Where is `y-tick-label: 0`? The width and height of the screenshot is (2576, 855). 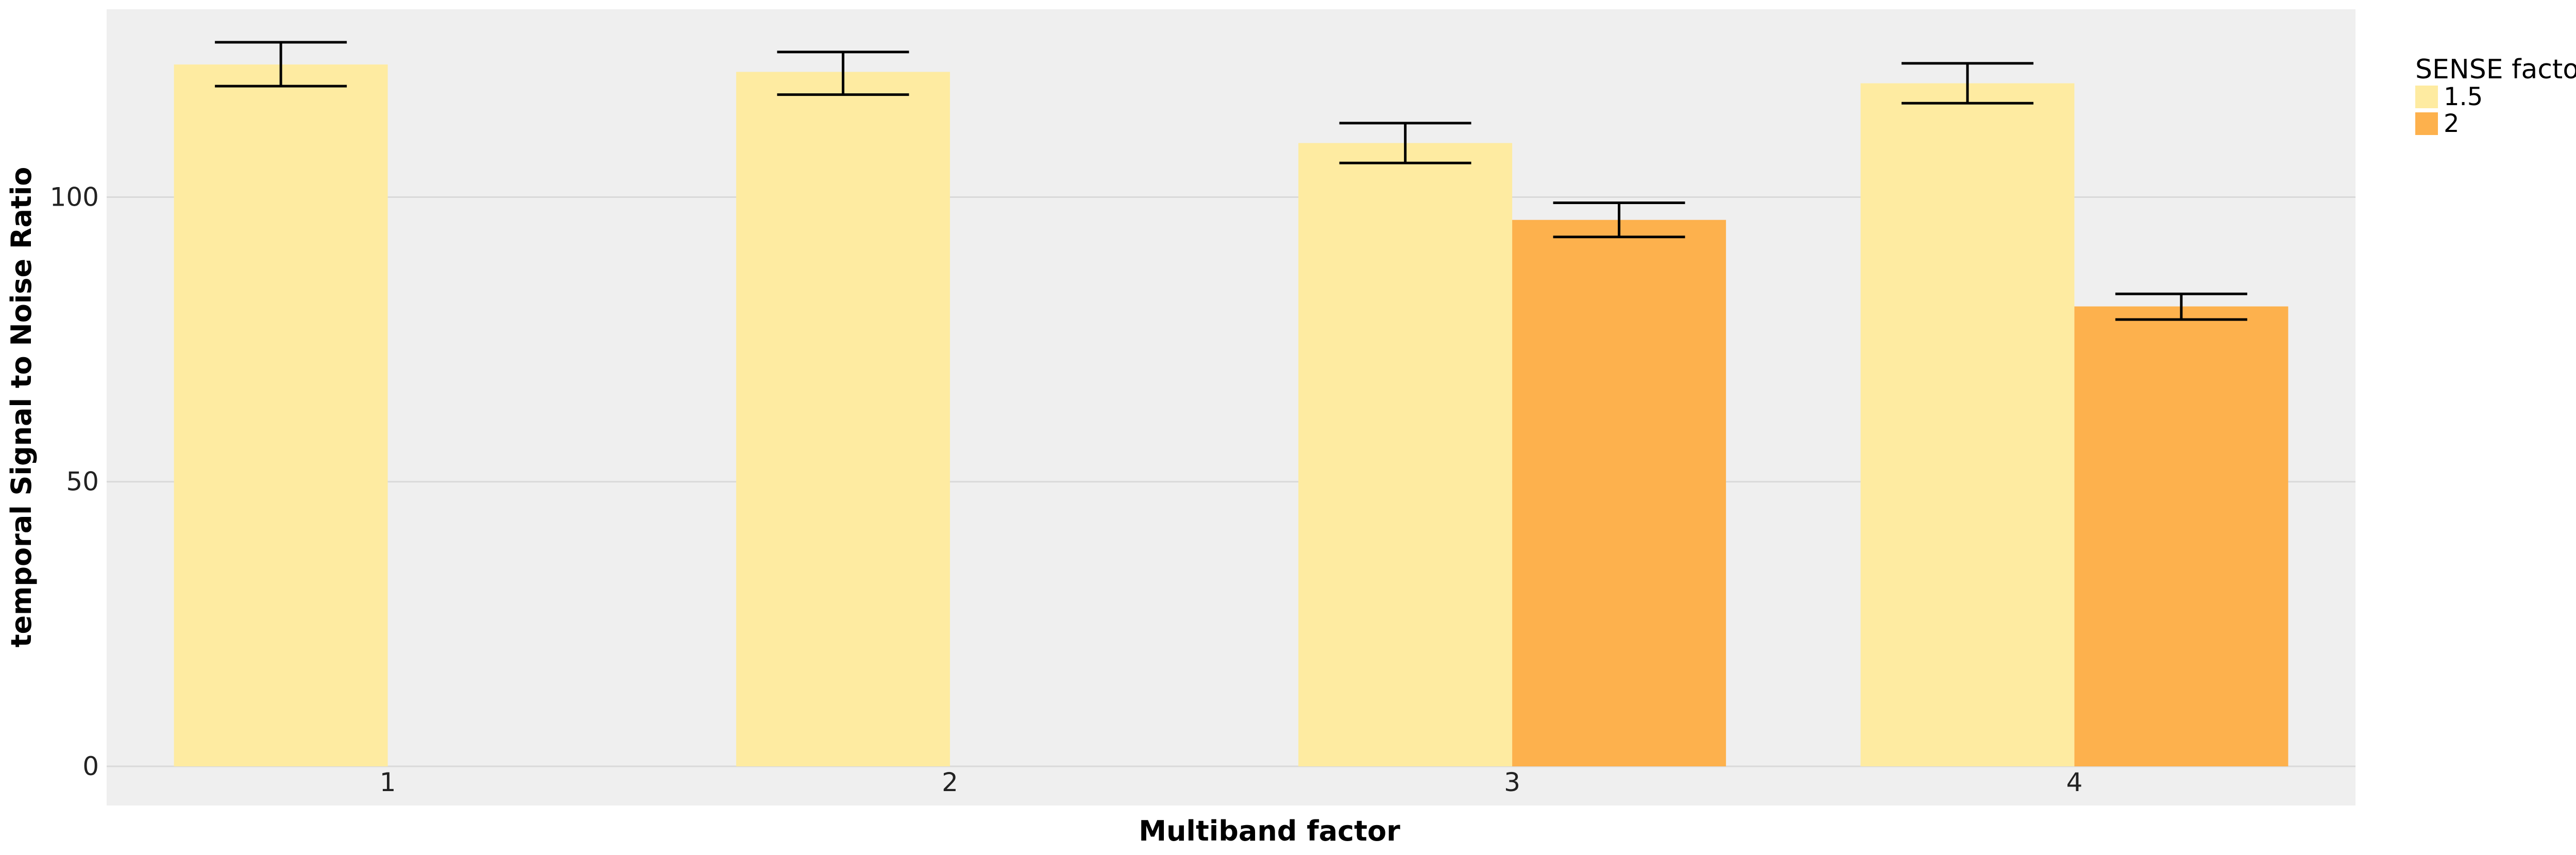 y-tick-label: 0 is located at coordinates (90, 766).